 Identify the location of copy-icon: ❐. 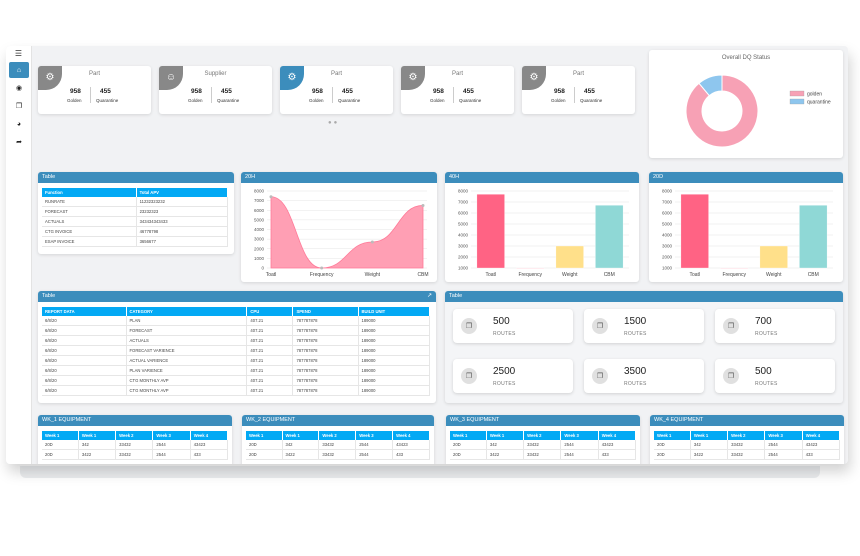
(19, 106).